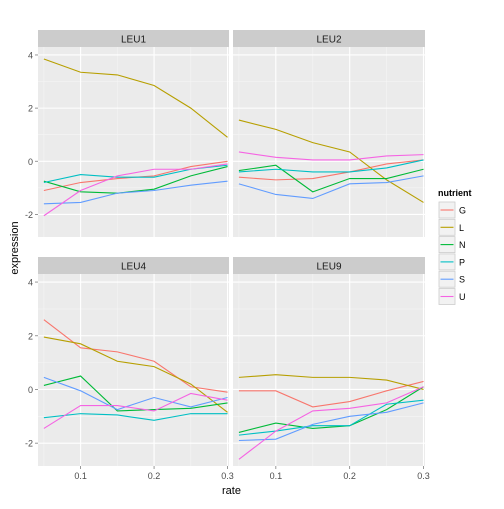 The image size is (504, 509). I want to click on facet-label: LEU2, so click(328, 40).